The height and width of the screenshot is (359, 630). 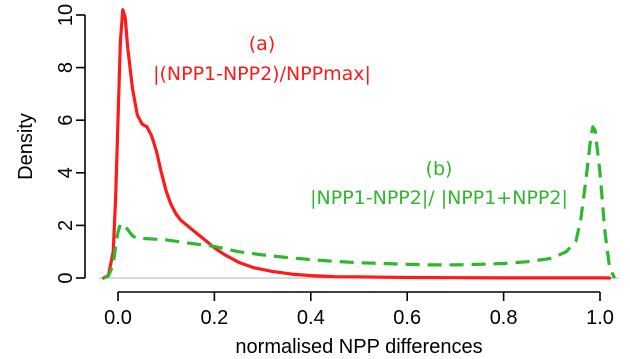 I want to click on x-tick-label: 0.2, so click(x=214, y=318).